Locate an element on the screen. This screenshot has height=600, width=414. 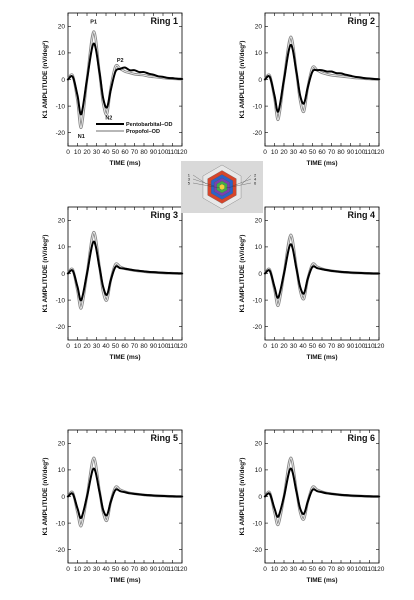
ring-hexagon is located at coordinates (222, 187).